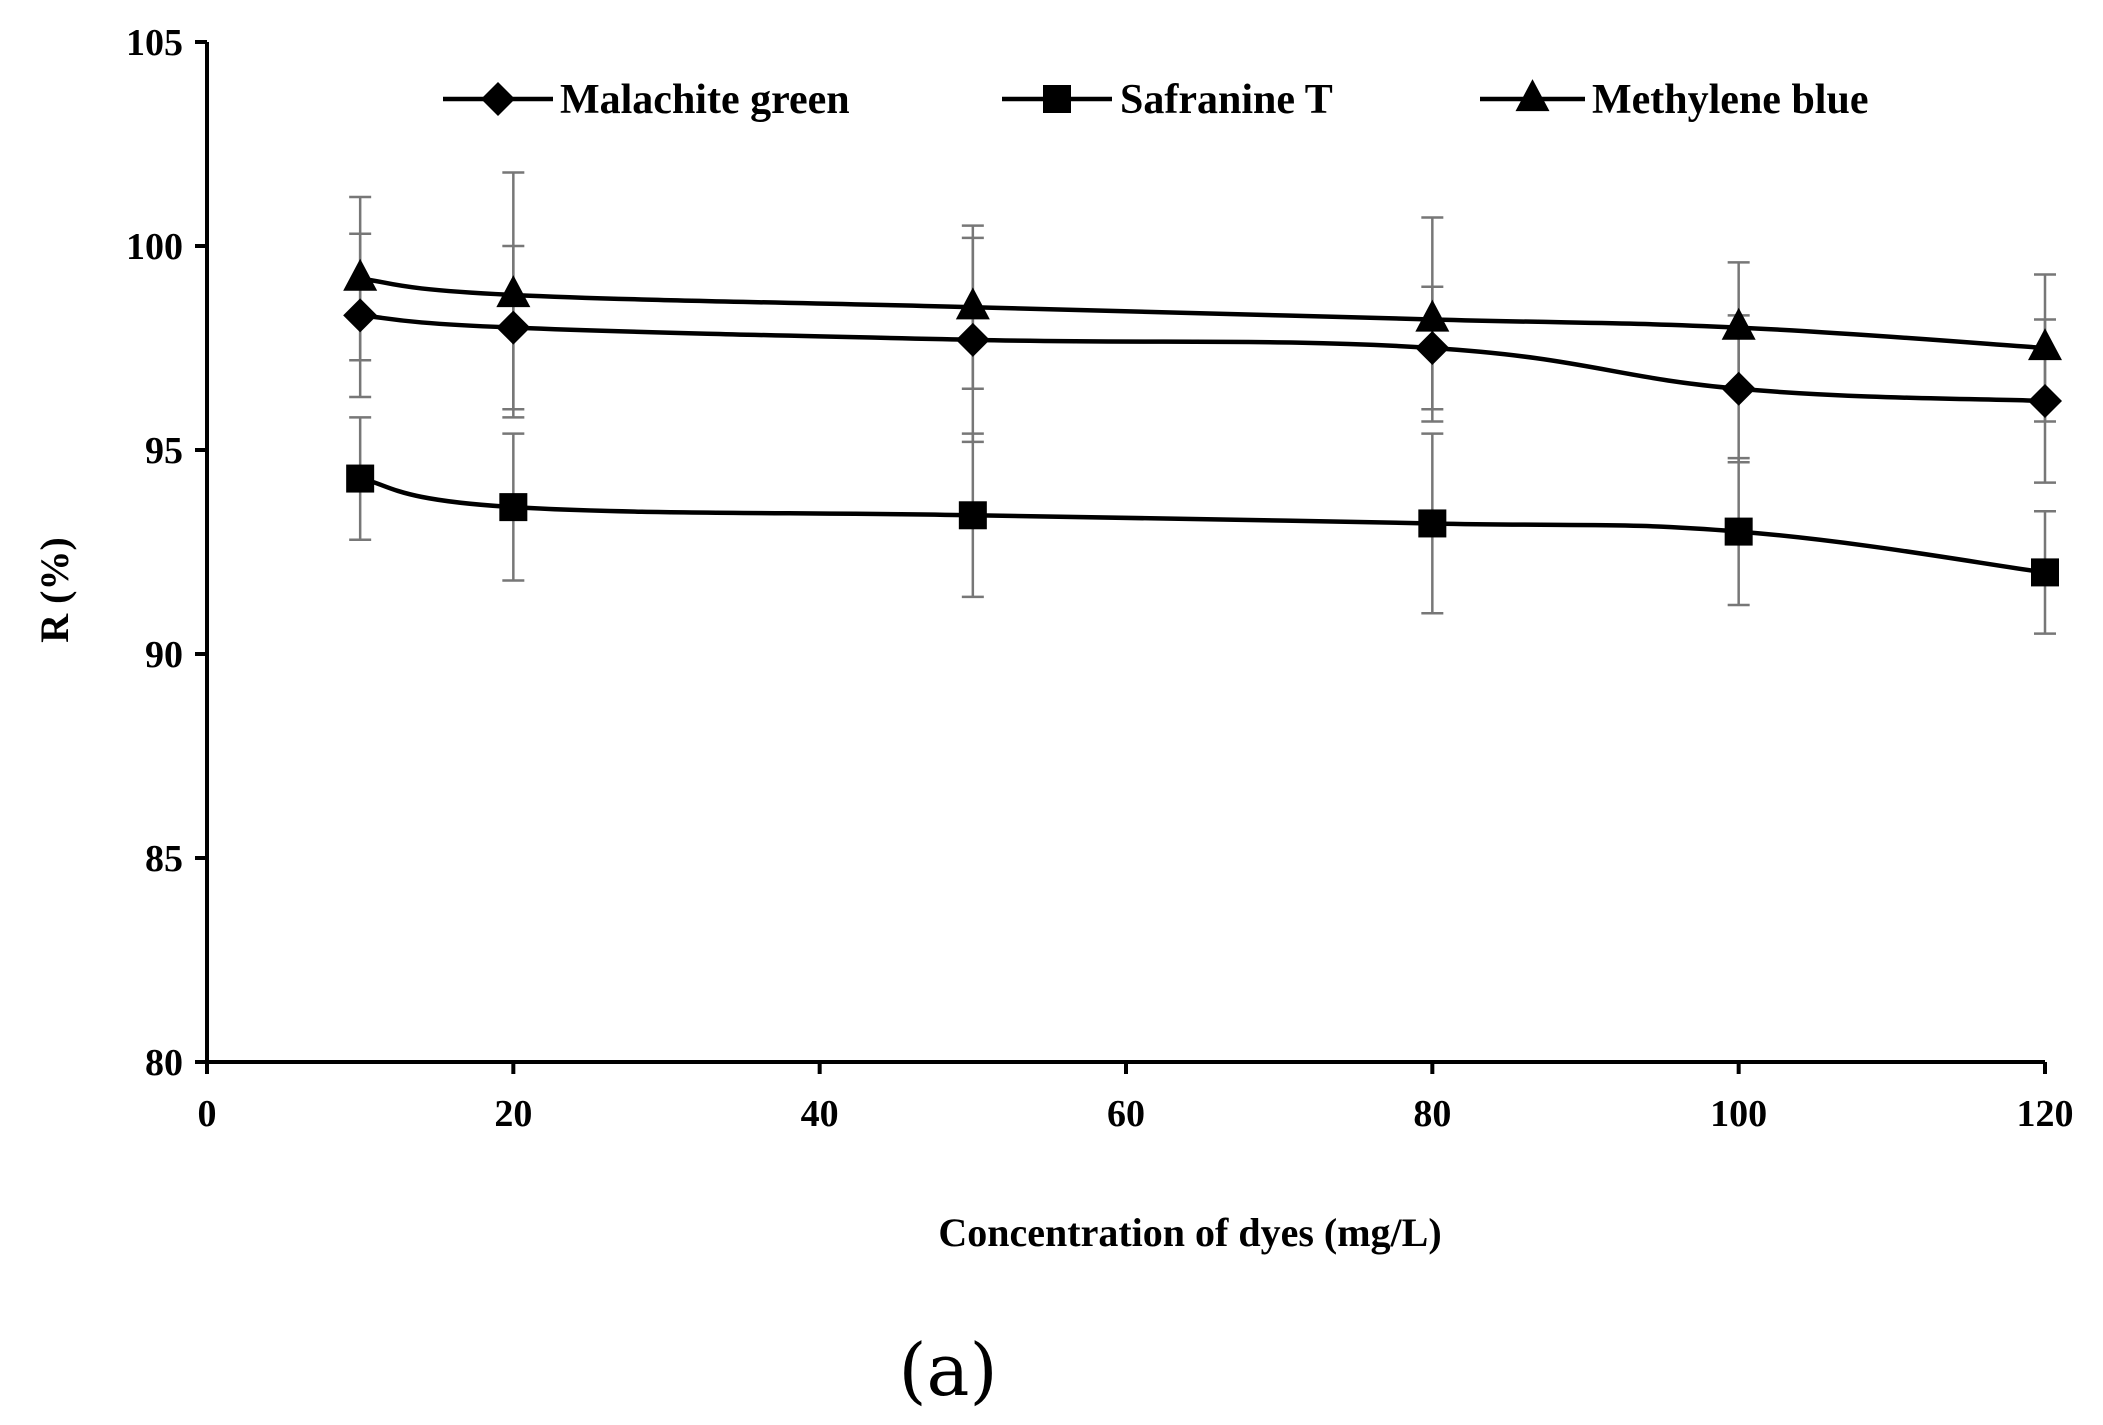 This screenshot has width=2103, height=1425. What do you see at coordinates (513, 1114) in the screenshot?
I see `x-tick-label: 20` at bounding box center [513, 1114].